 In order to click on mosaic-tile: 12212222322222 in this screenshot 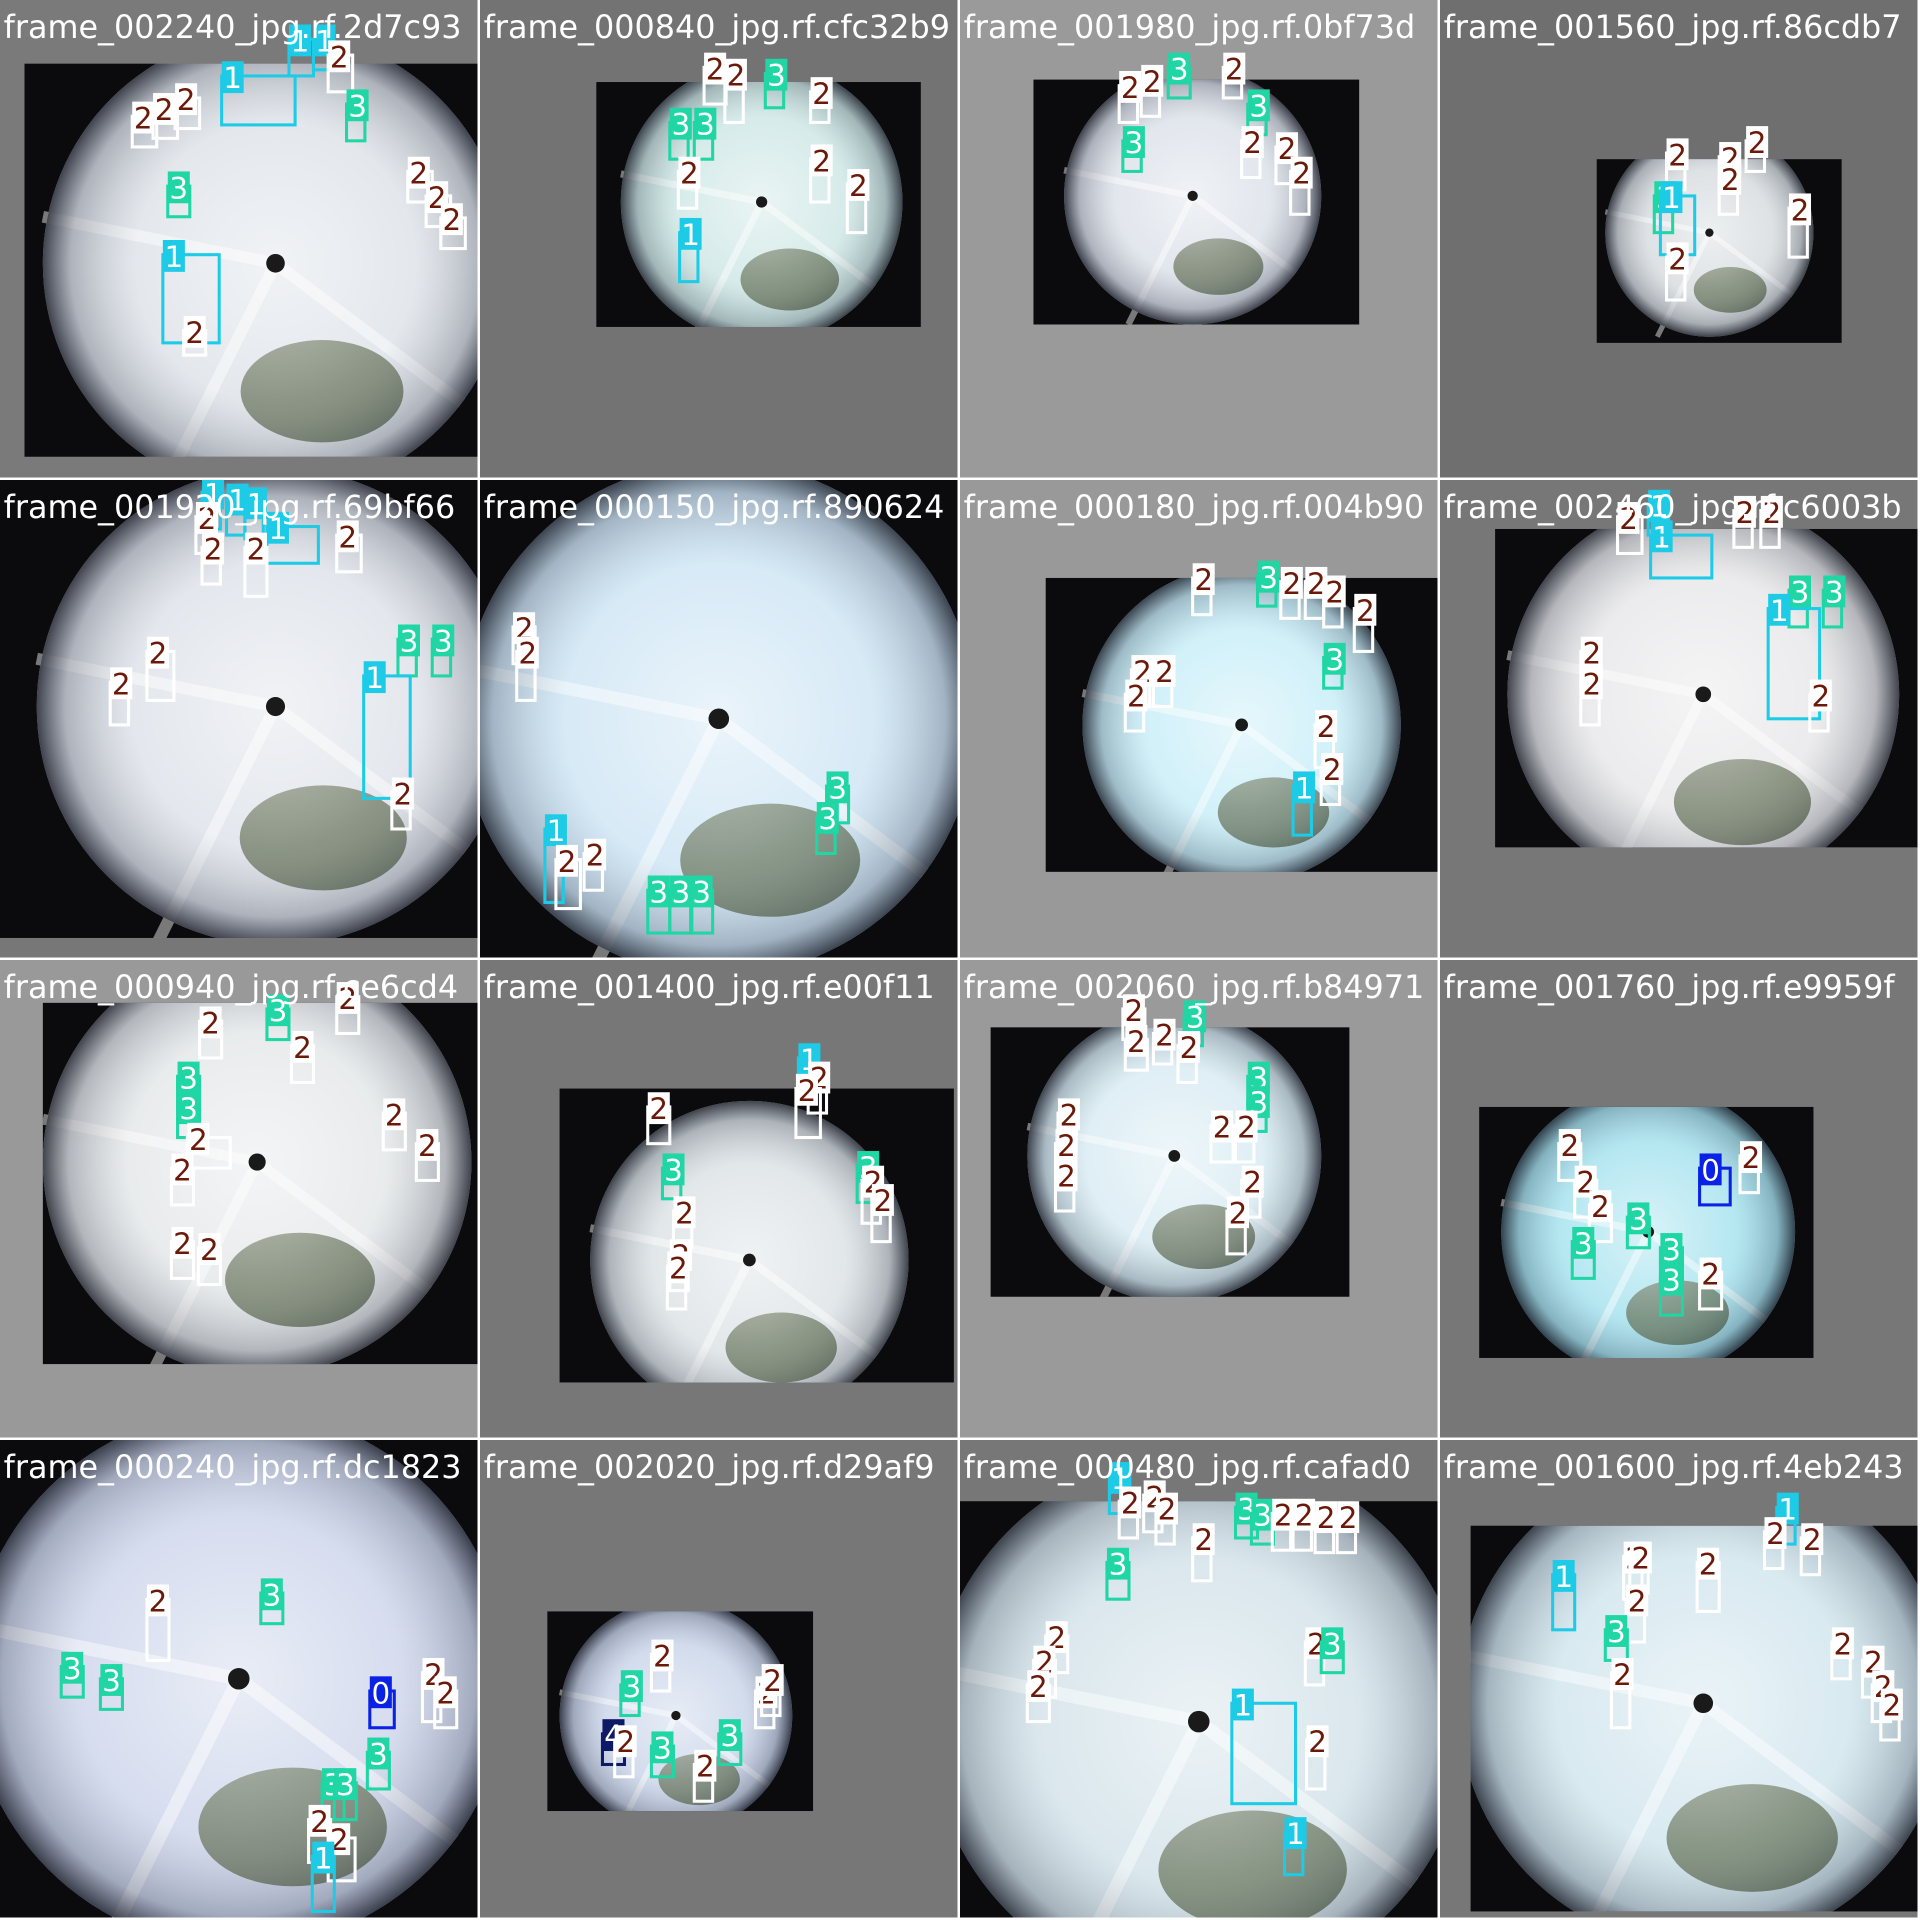, I will do `click(1679, 1679)`.